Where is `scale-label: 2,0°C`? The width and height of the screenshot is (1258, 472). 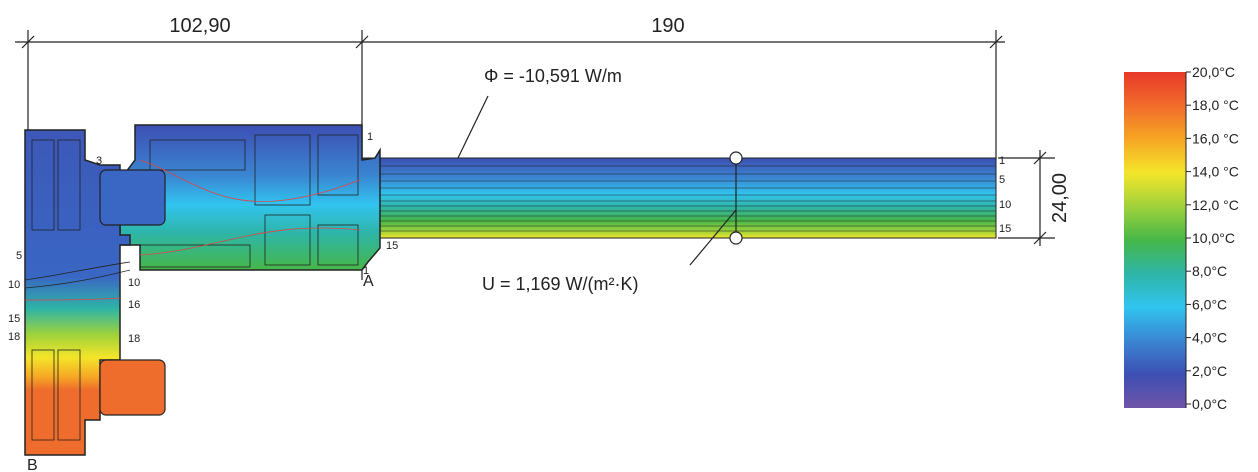
scale-label: 2,0°C is located at coordinates (1209, 371).